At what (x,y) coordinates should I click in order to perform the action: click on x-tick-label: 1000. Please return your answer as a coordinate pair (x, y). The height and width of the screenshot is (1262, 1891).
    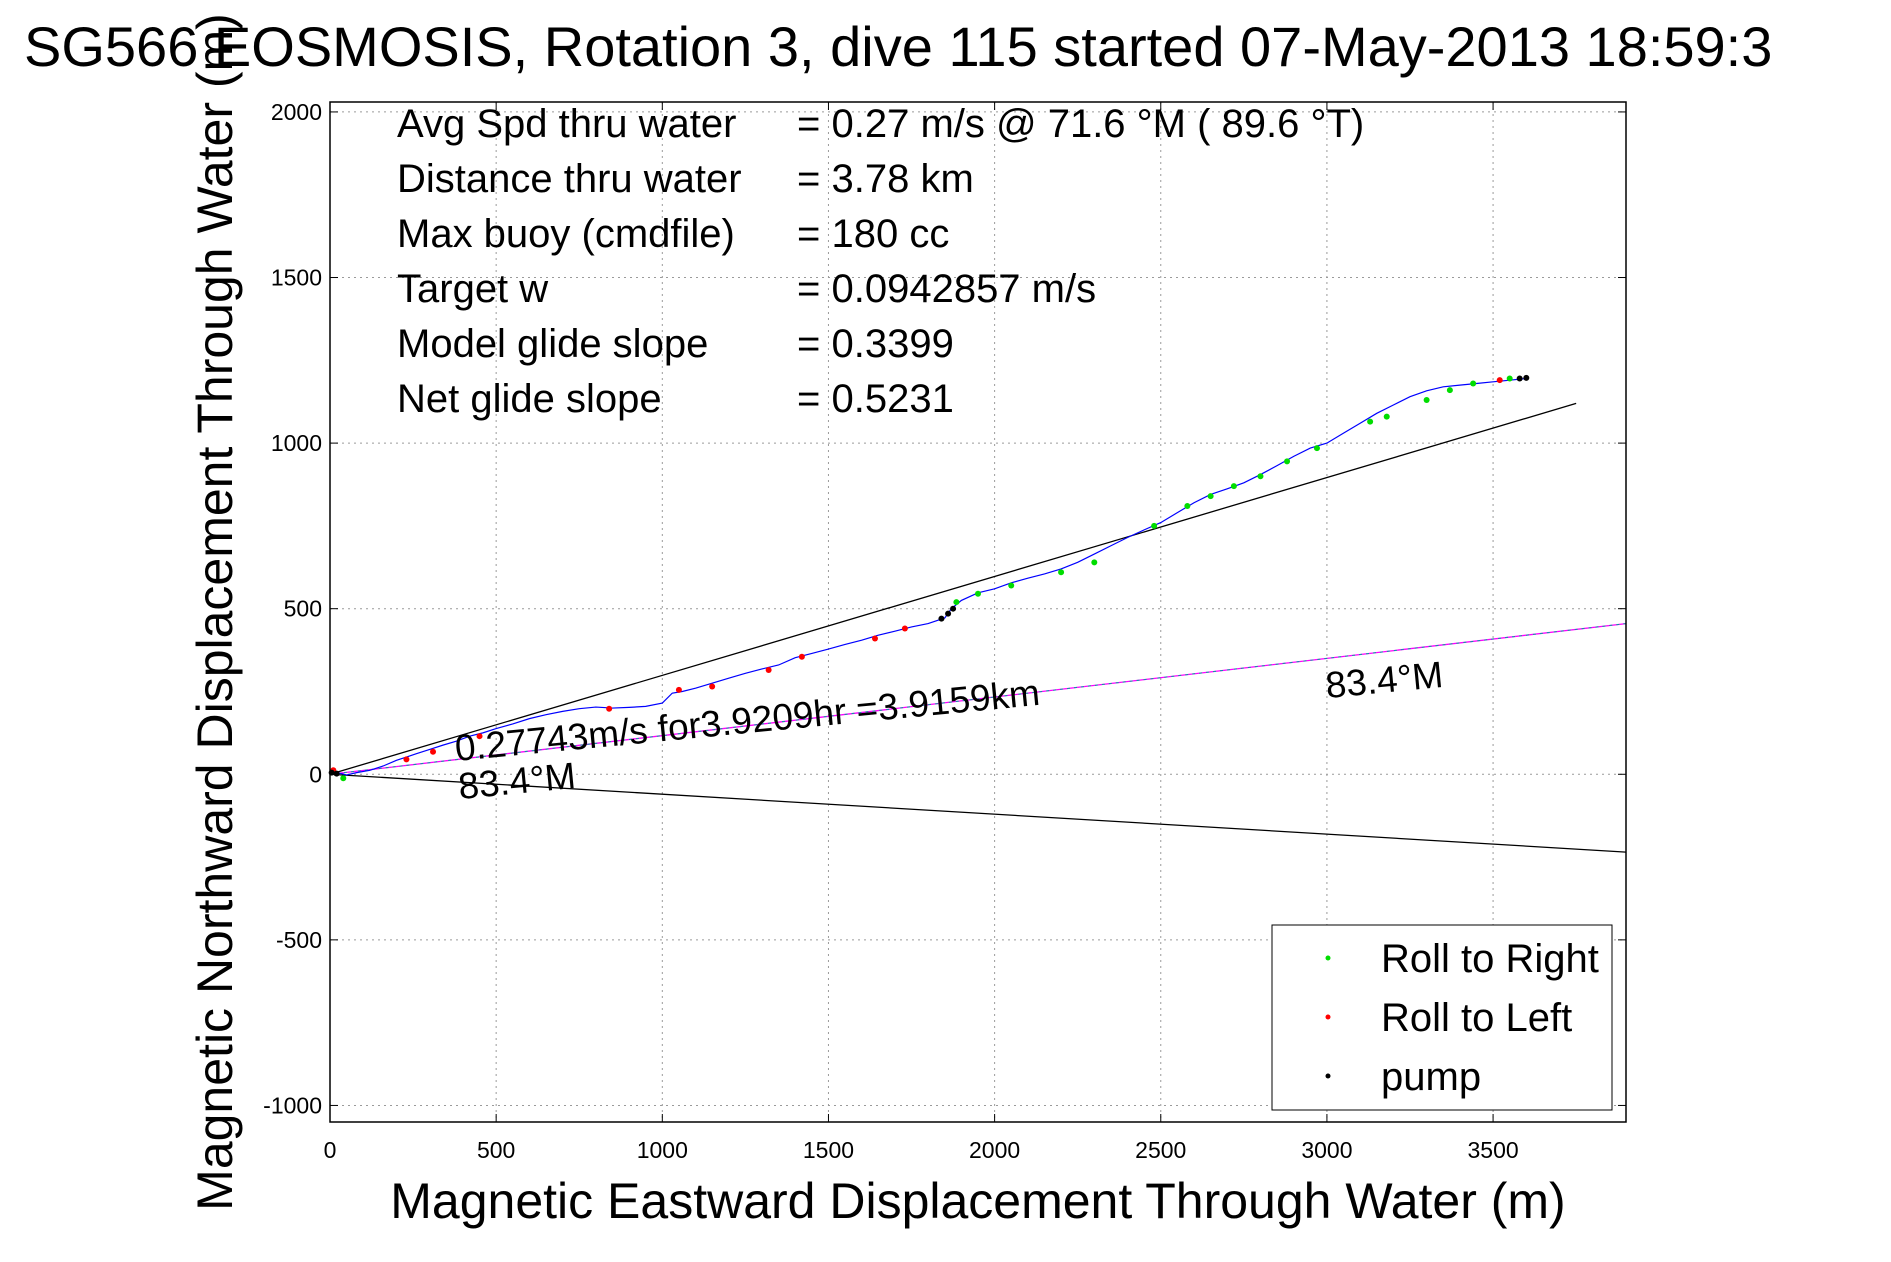
    Looking at the image, I should click on (662, 1150).